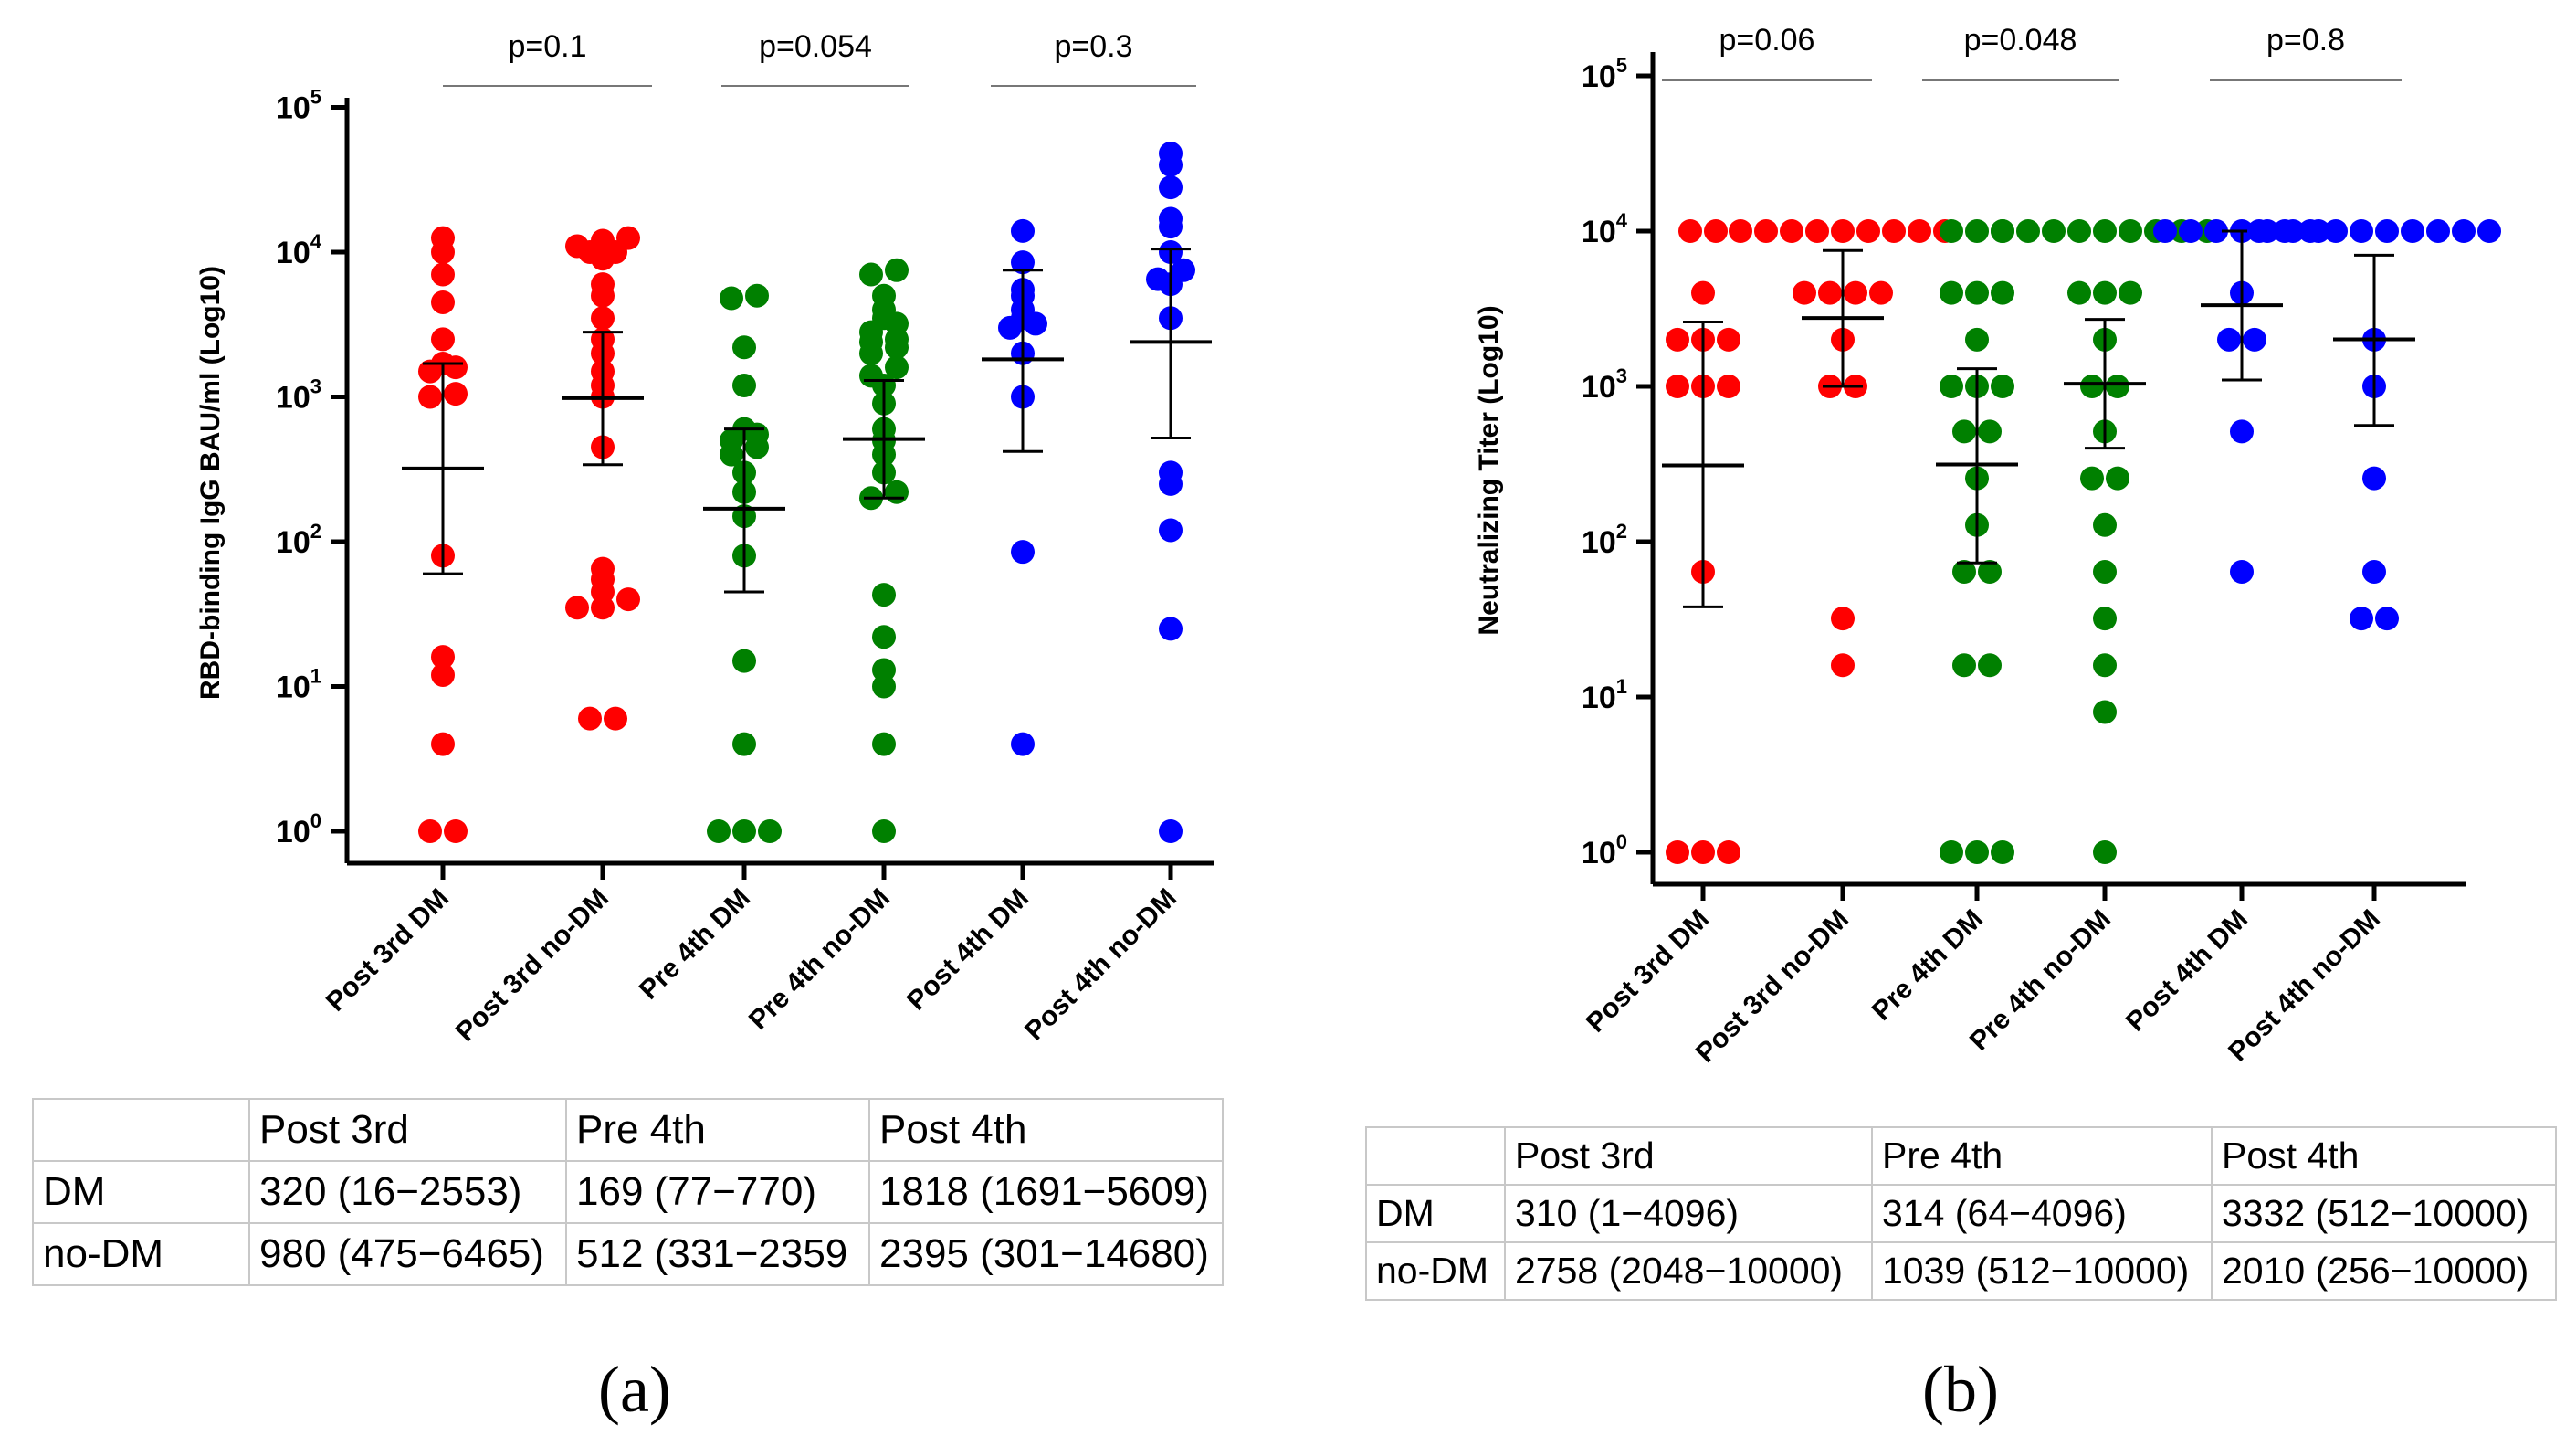 This screenshot has height=1446, width=2576. What do you see at coordinates (1648, 971) in the screenshot?
I see `x-tick-label-post-3rd-dm: Post 3rd DM` at bounding box center [1648, 971].